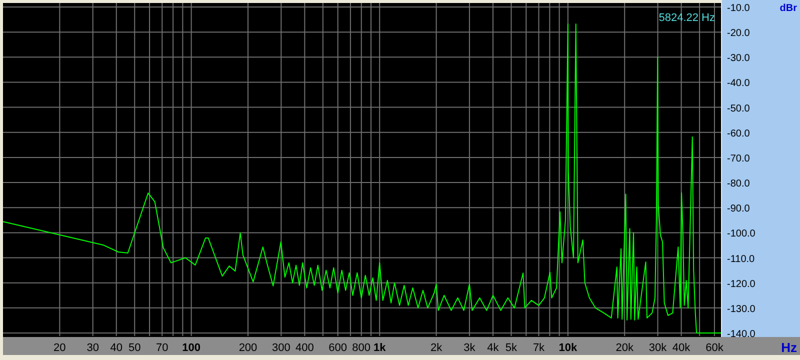 The height and width of the screenshot is (360, 800). What do you see at coordinates (248, 348) in the screenshot?
I see `x-tick-label: 200` at bounding box center [248, 348].